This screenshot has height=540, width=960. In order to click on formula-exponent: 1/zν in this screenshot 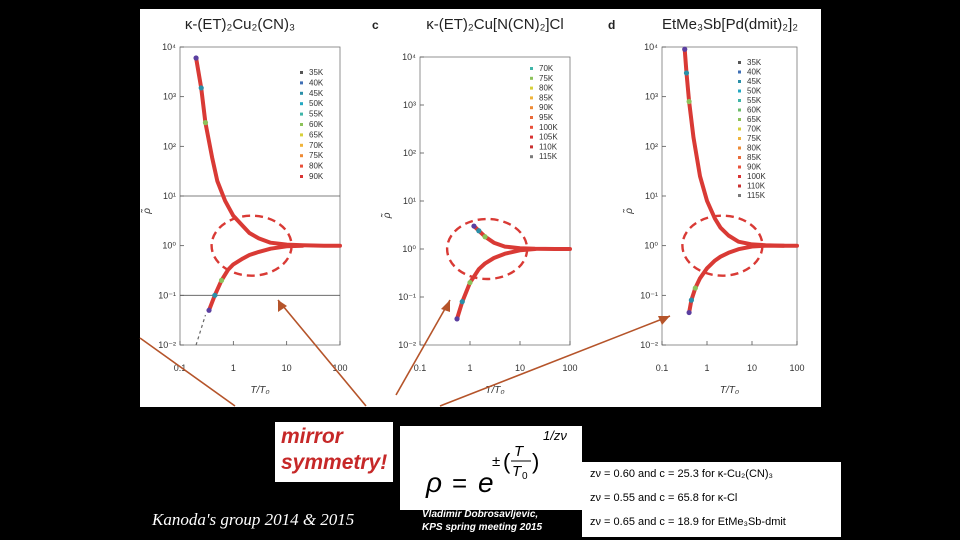, I will do `click(555, 435)`.